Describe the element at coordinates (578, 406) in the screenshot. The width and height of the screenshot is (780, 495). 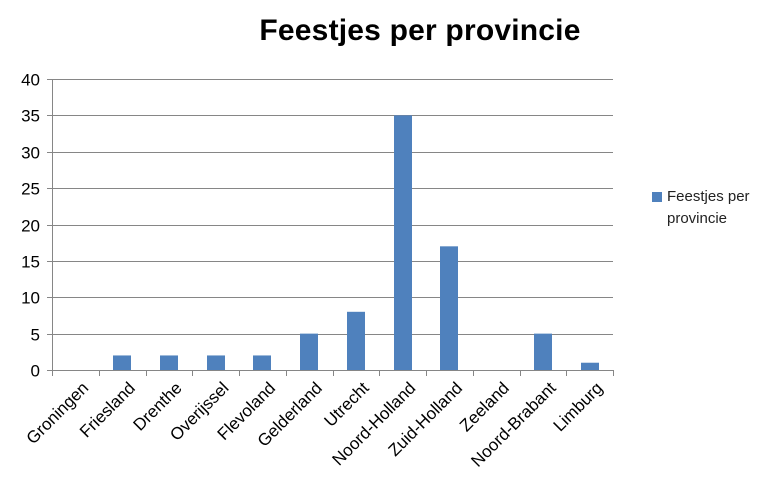
I see `x-tick-label: Limburg` at that location.